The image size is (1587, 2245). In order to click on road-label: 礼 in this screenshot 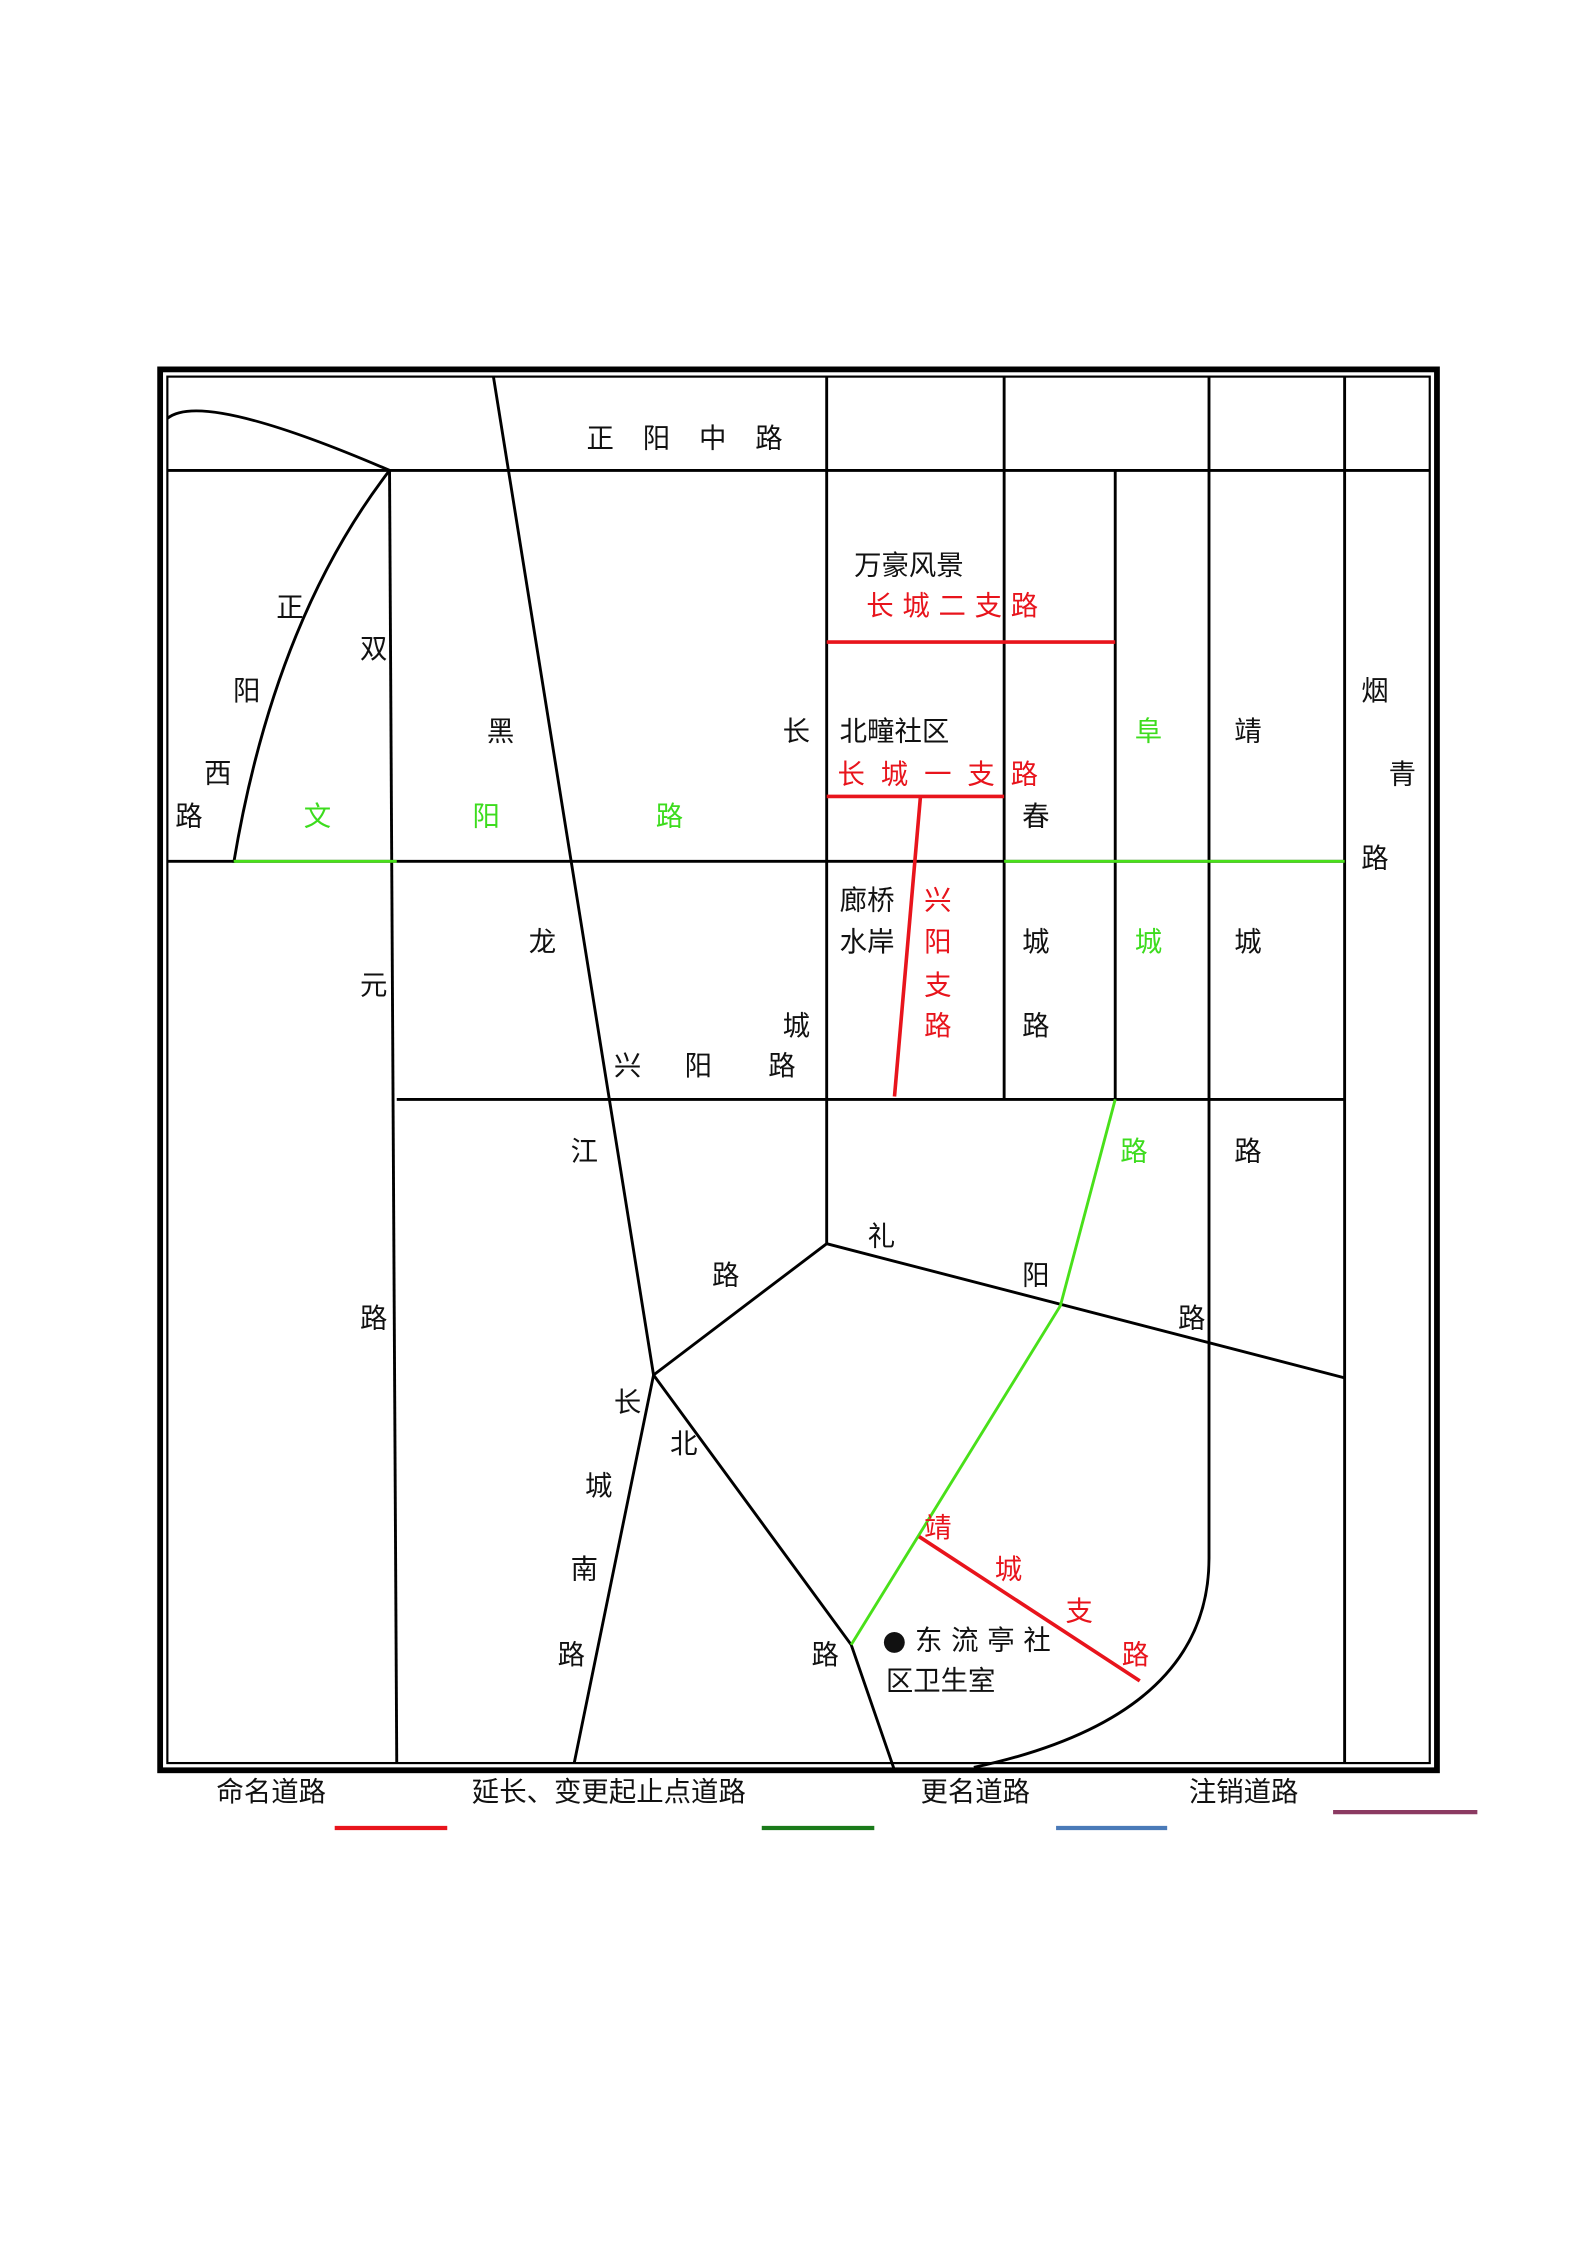, I will do `click(881, 1236)`.